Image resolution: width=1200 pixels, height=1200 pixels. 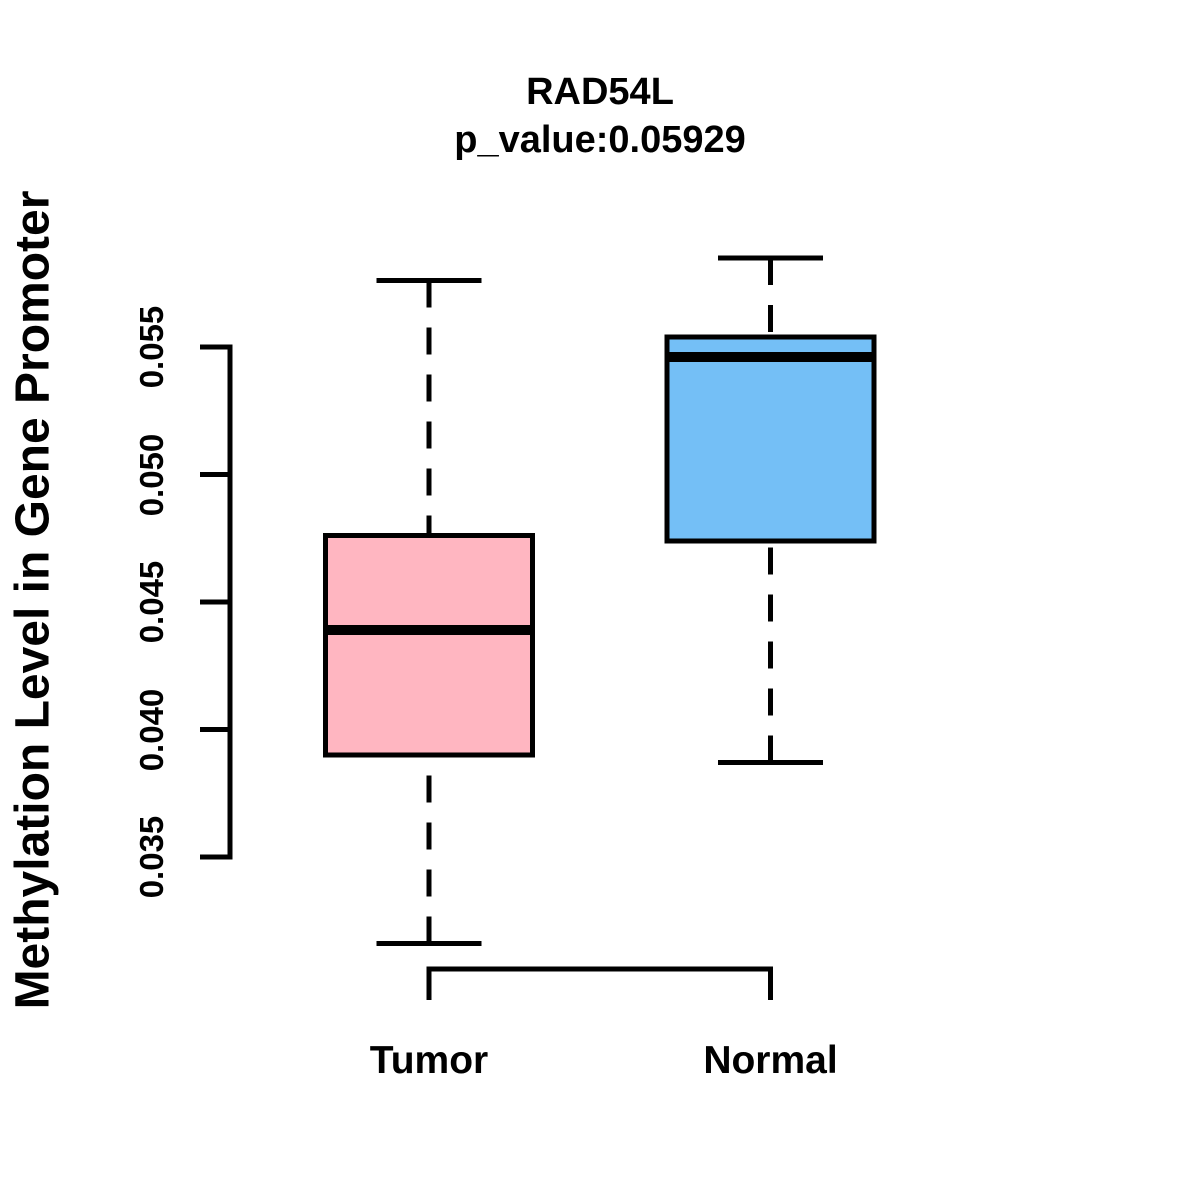 What do you see at coordinates (151, 347) in the screenshot?
I see `y-tick-label-4: 0.055` at bounding box center [151, 347].